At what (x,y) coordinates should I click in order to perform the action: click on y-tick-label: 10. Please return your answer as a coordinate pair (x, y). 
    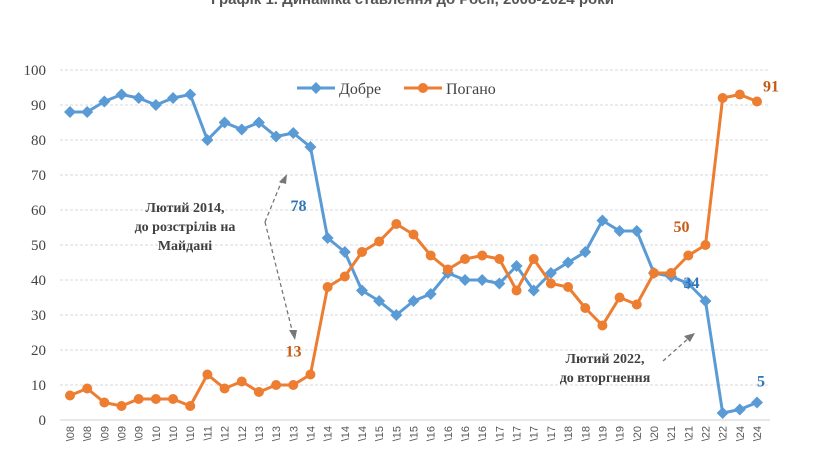
    Looking at the image, I should click on (38, 386).